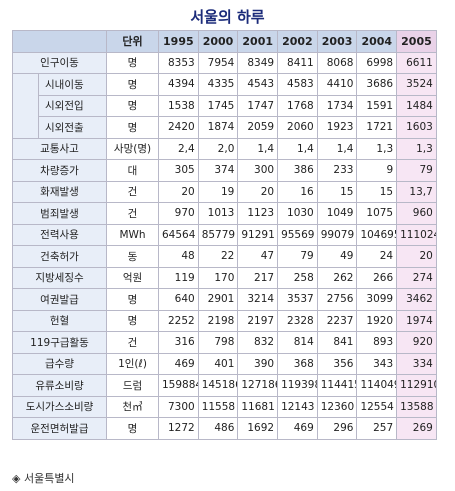 Image resolution: width=455 pixels, height=491 pixels. Describe the element at coordinates (297, 406) in the screenshot. I see `value-cell: 12143` at that location.